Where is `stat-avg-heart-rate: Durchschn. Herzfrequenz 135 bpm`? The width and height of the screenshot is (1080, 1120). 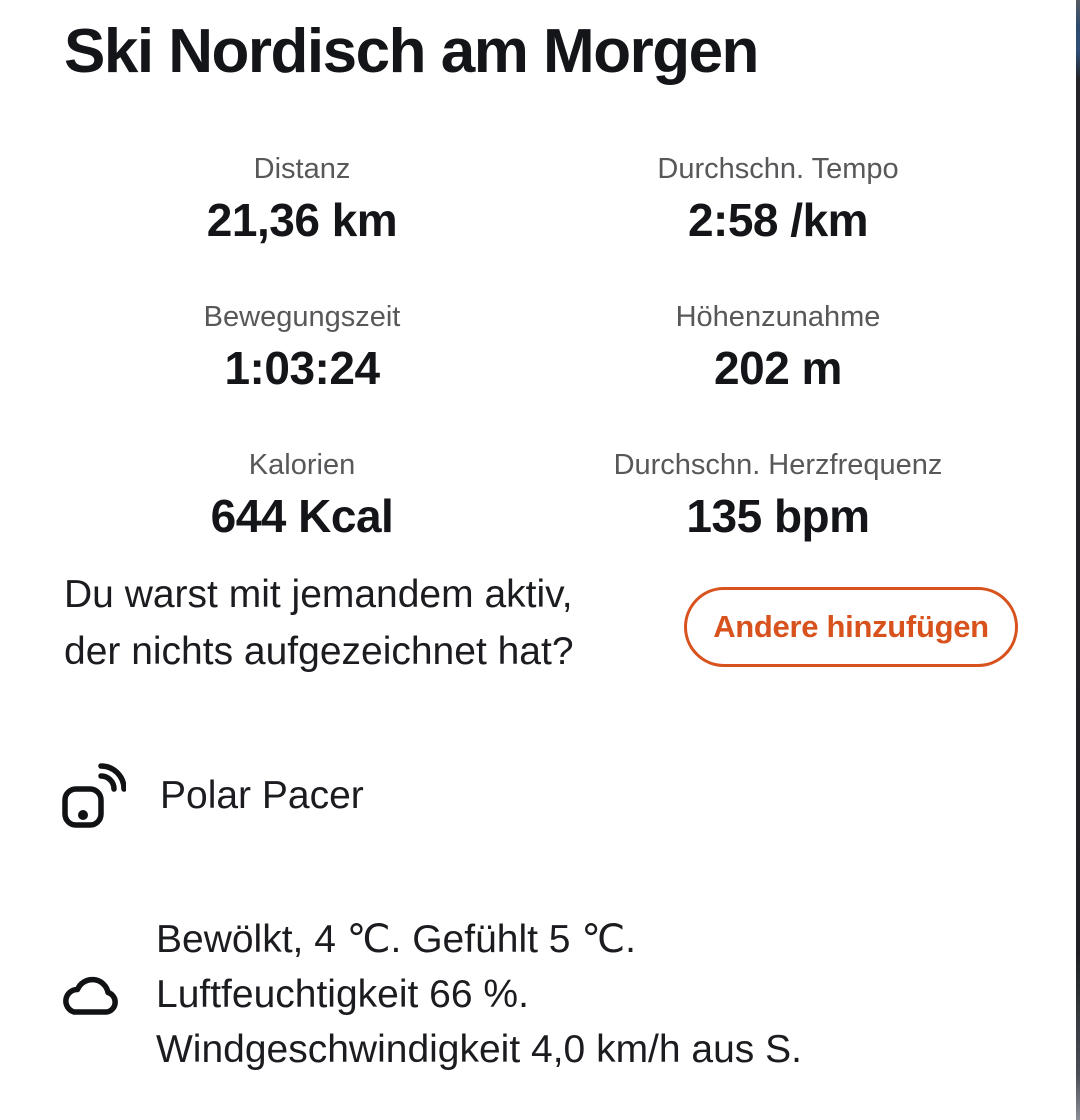 stat-avg-heart-rate: Durchschn. Herzfrequenz 135 bpm is located at coordinates (778, 496).